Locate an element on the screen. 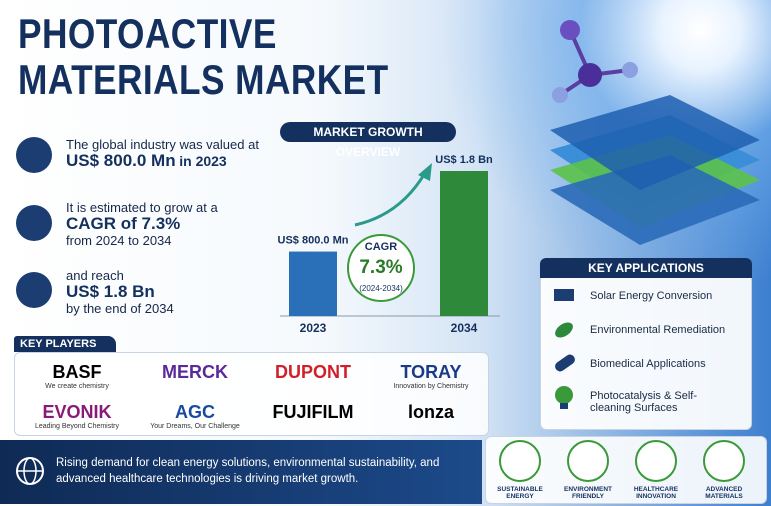 The image size is (771, 506). arrow-head is located at coordinates (425, 172).